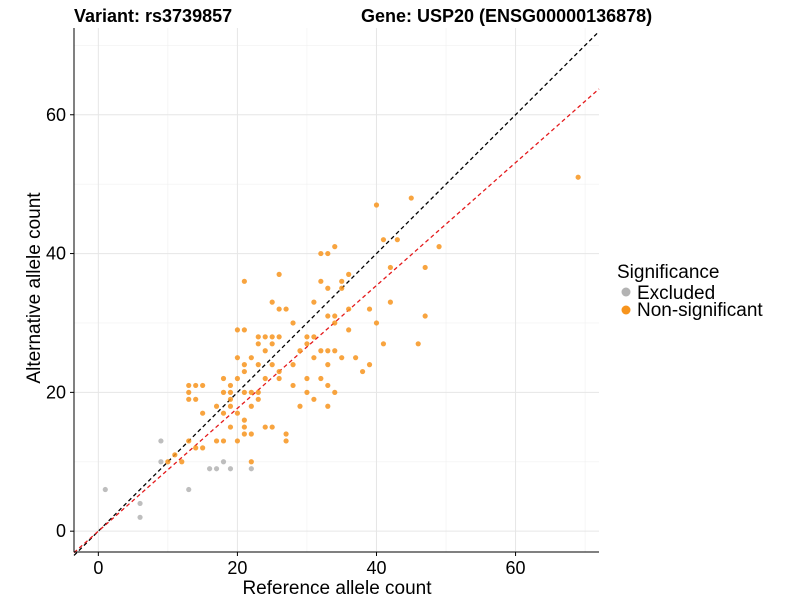 The height and width of the screenshot is (600, 800). Describe the element at coordinates (676, 293) in the screenshot. I see `legend-label-excluded: Excluded` at that location.